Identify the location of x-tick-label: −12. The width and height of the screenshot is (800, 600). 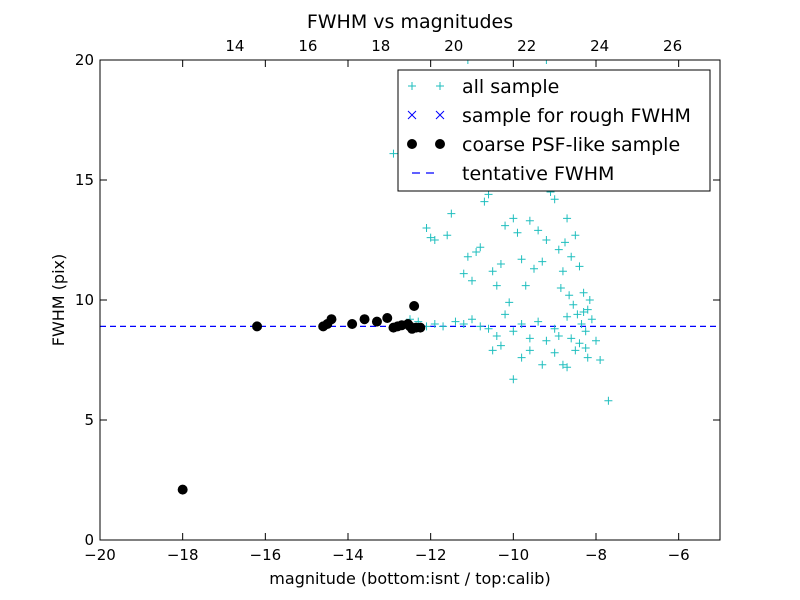
(431, 555).